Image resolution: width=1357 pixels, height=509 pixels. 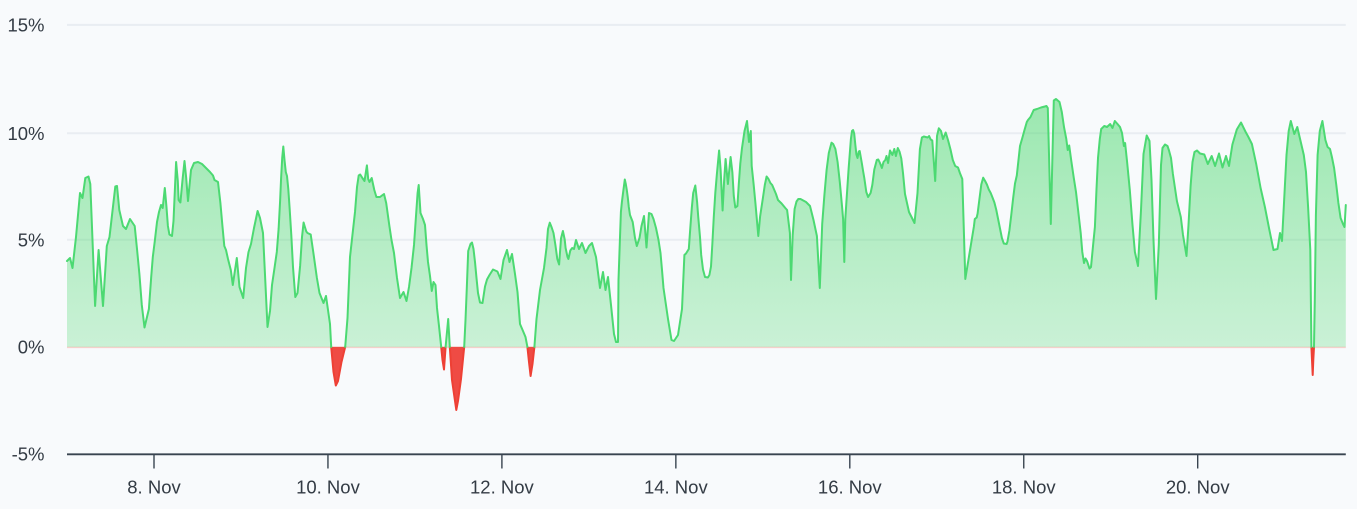 What do you see at coordinates (328, 487) in the screenshot?
I see `svg-text: 10. Nov` at bounding box center [328, 487].